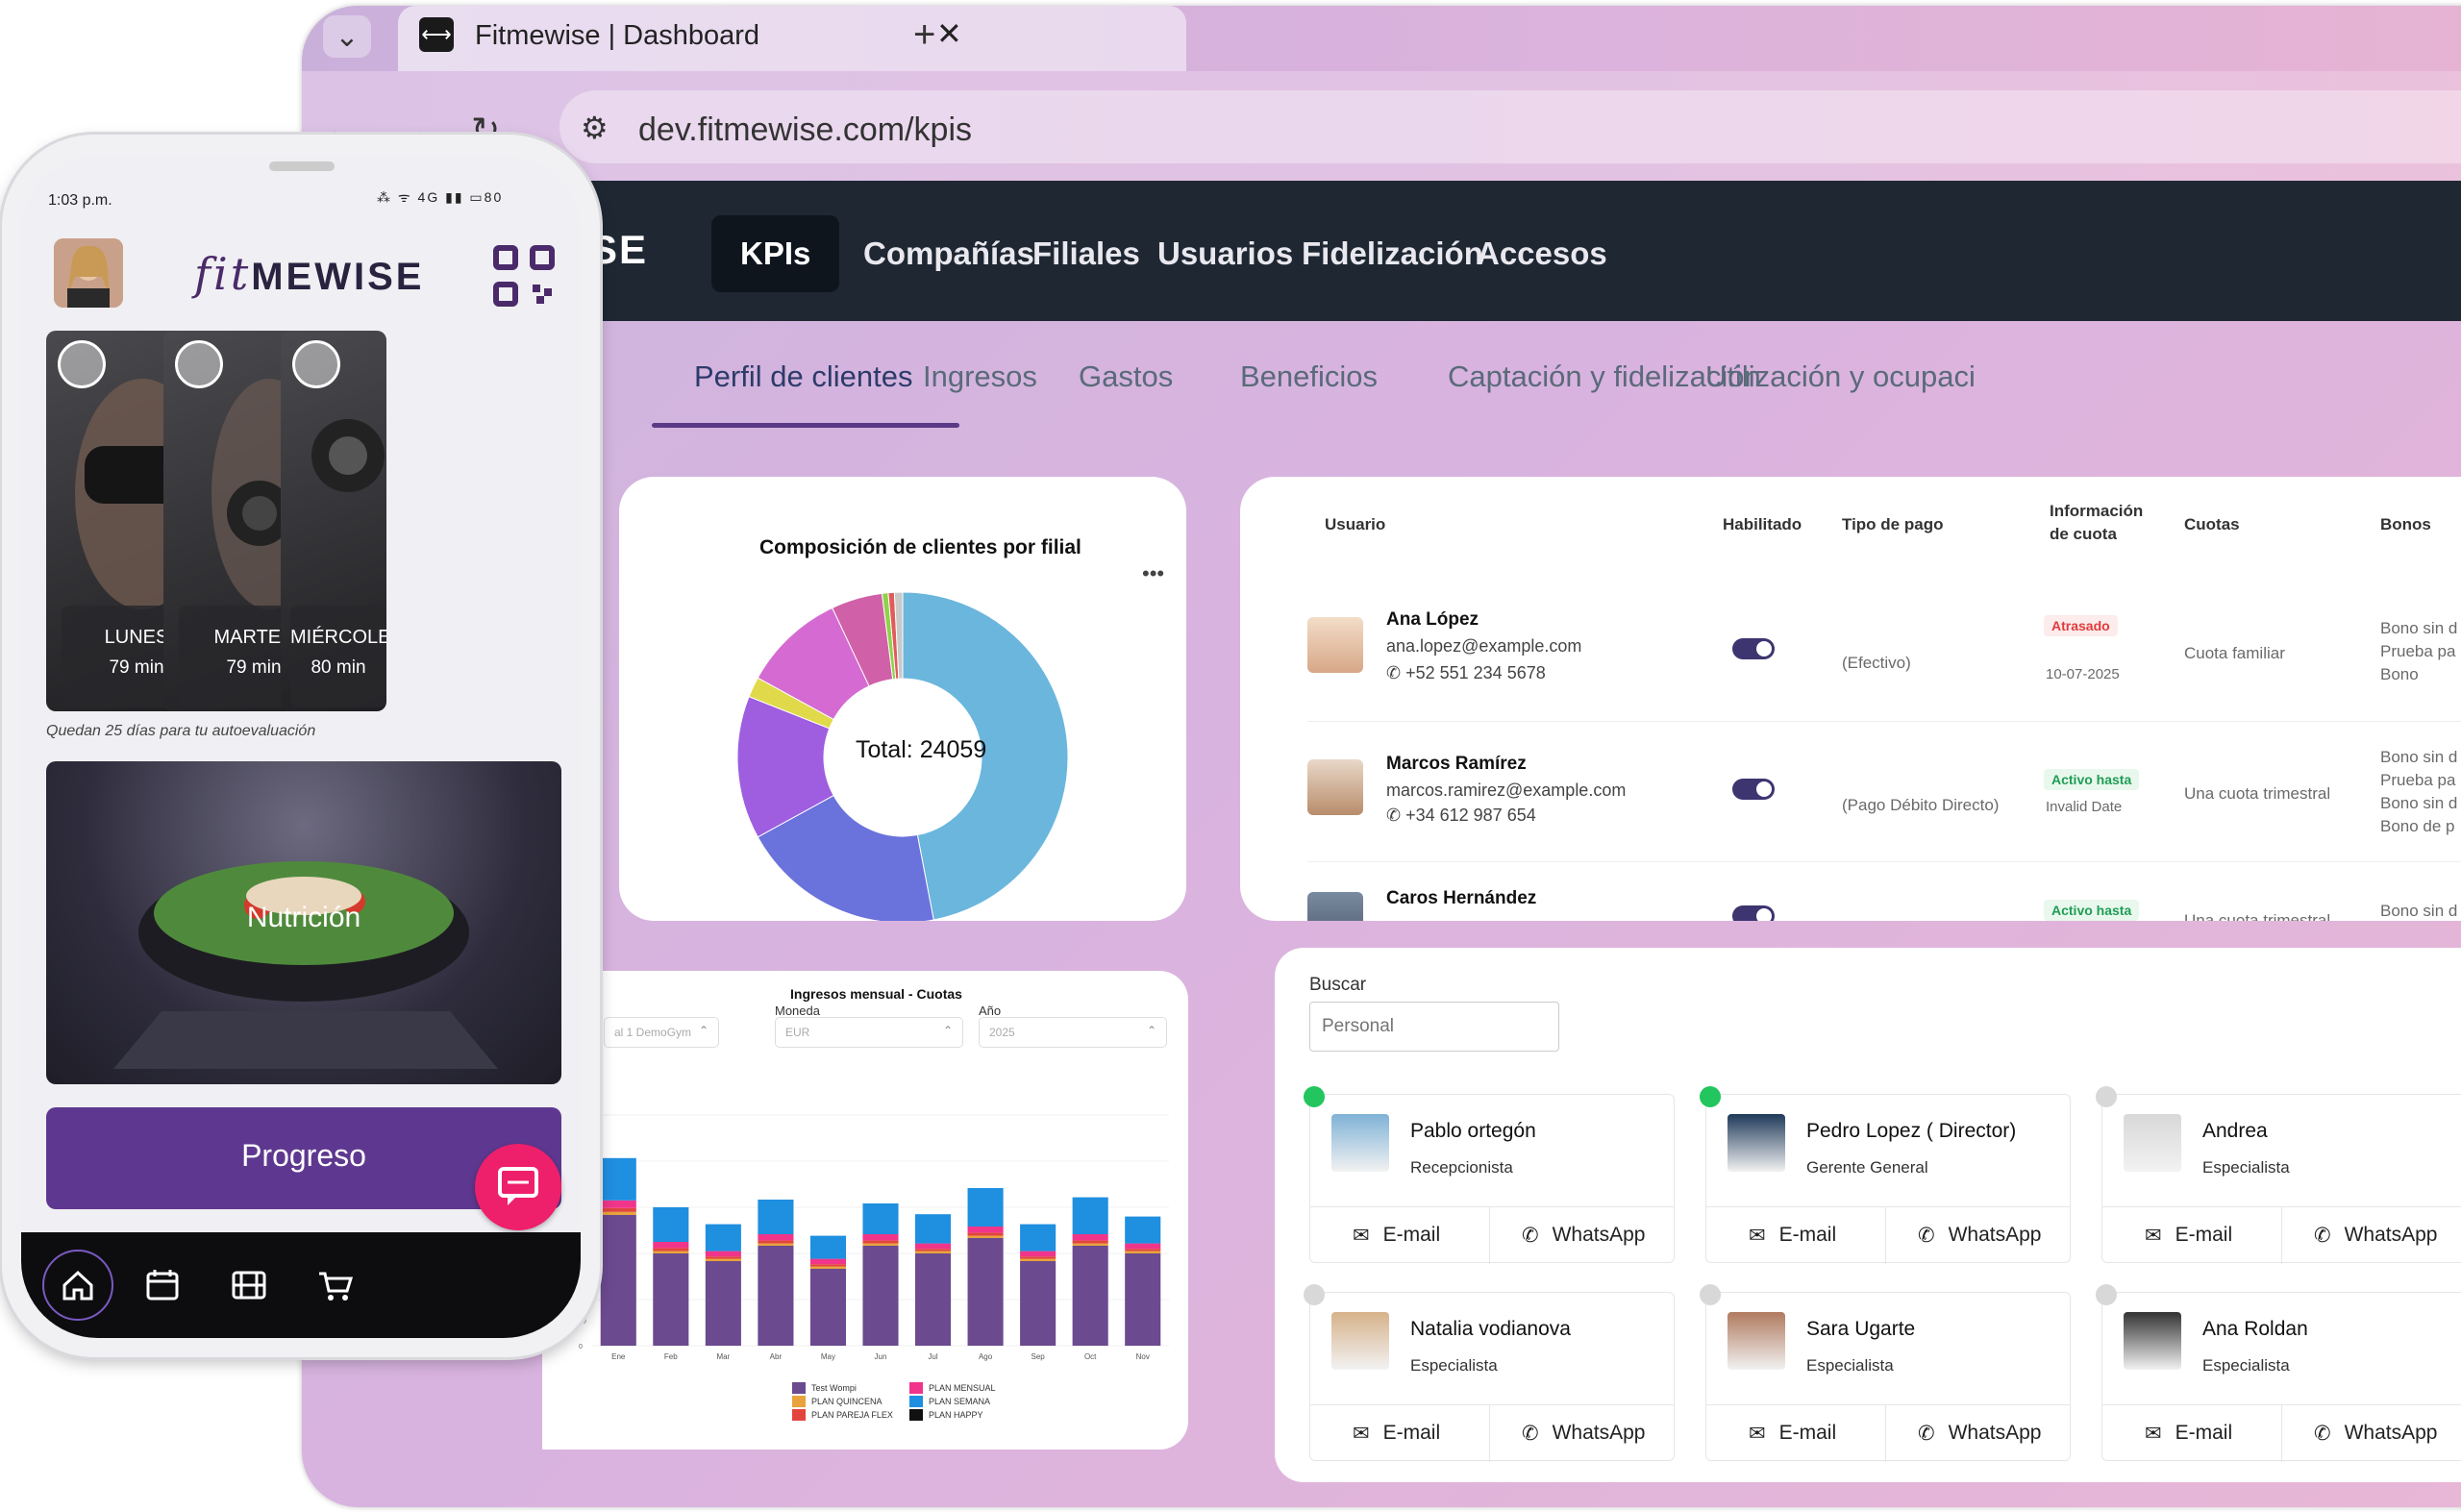 The width and height of the screenshot is (2461, 1512). I want to click on tab-close-icon: ✕, so click(949, 33).